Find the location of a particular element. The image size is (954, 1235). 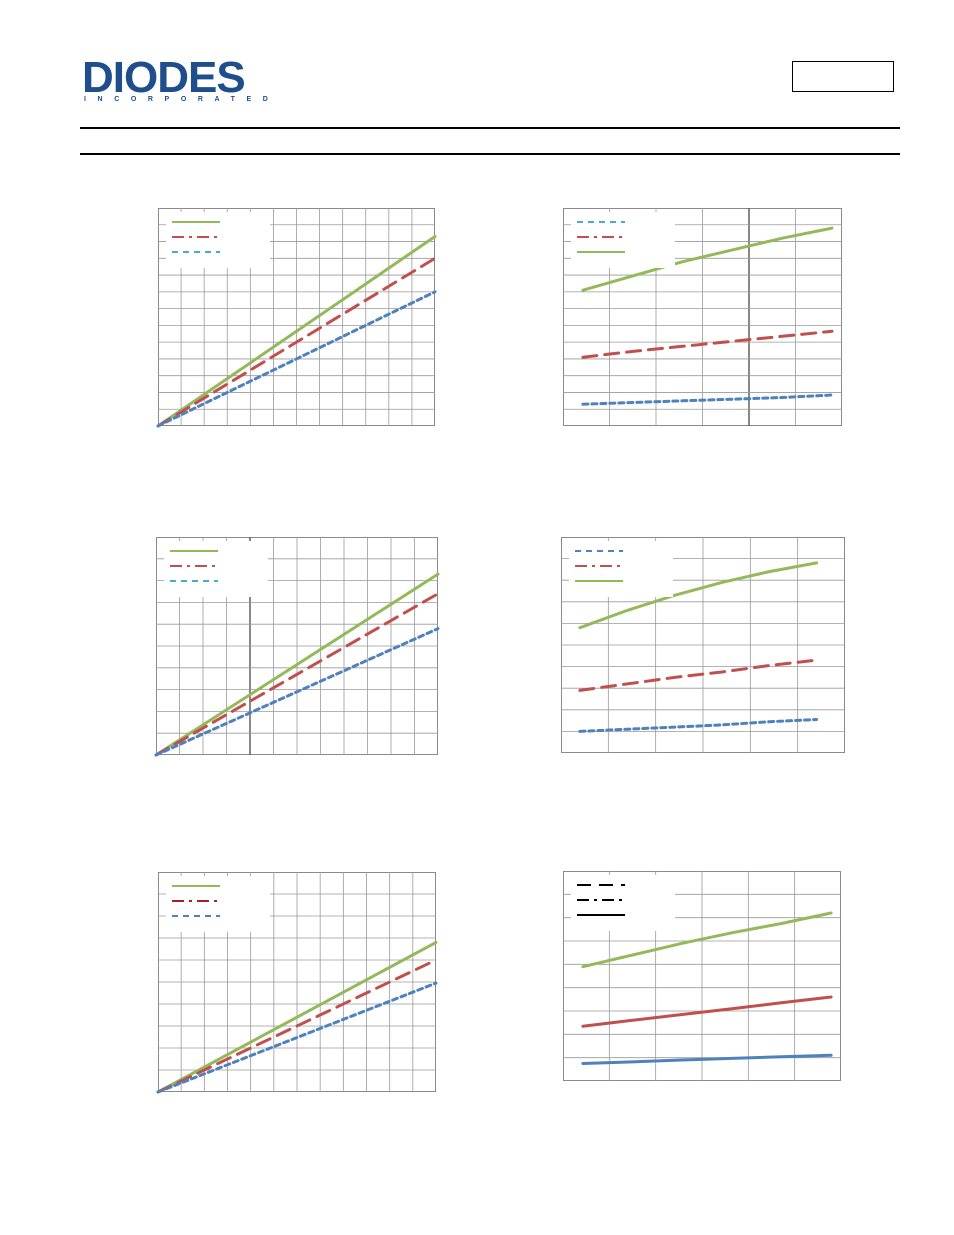

c6-svg is located at coordinates (702, 976).